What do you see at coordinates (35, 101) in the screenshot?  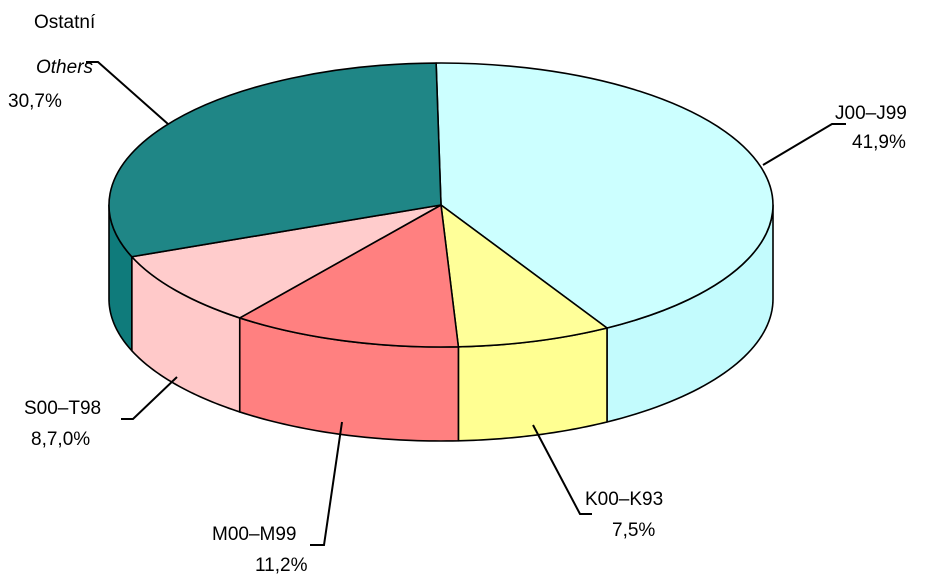 I see `label-value-label-4: 30,7%` at bounding box center [35, 101].